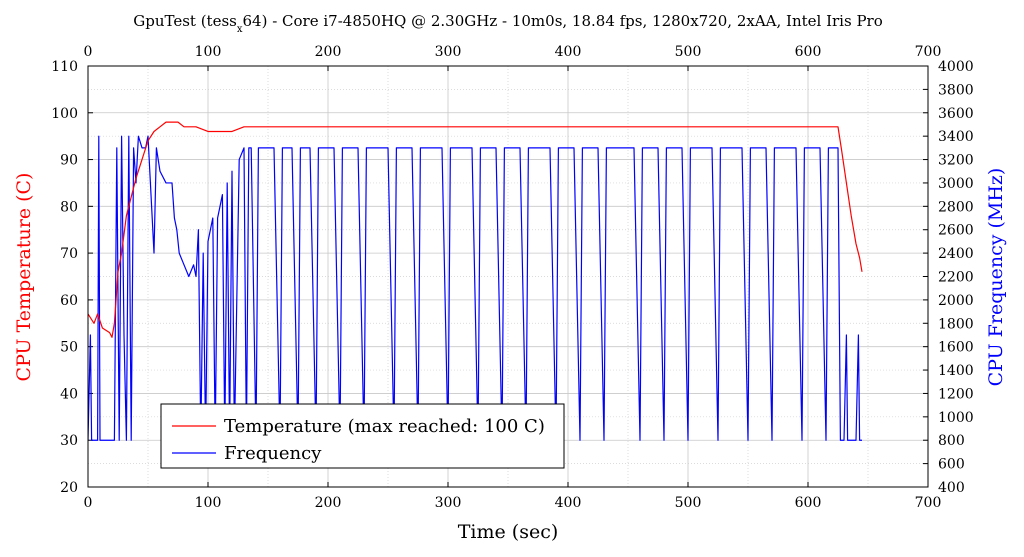  Describe the element at coordinates (951, 465) in the screenshot. I see `y-right-tick-label: 600` at that location.